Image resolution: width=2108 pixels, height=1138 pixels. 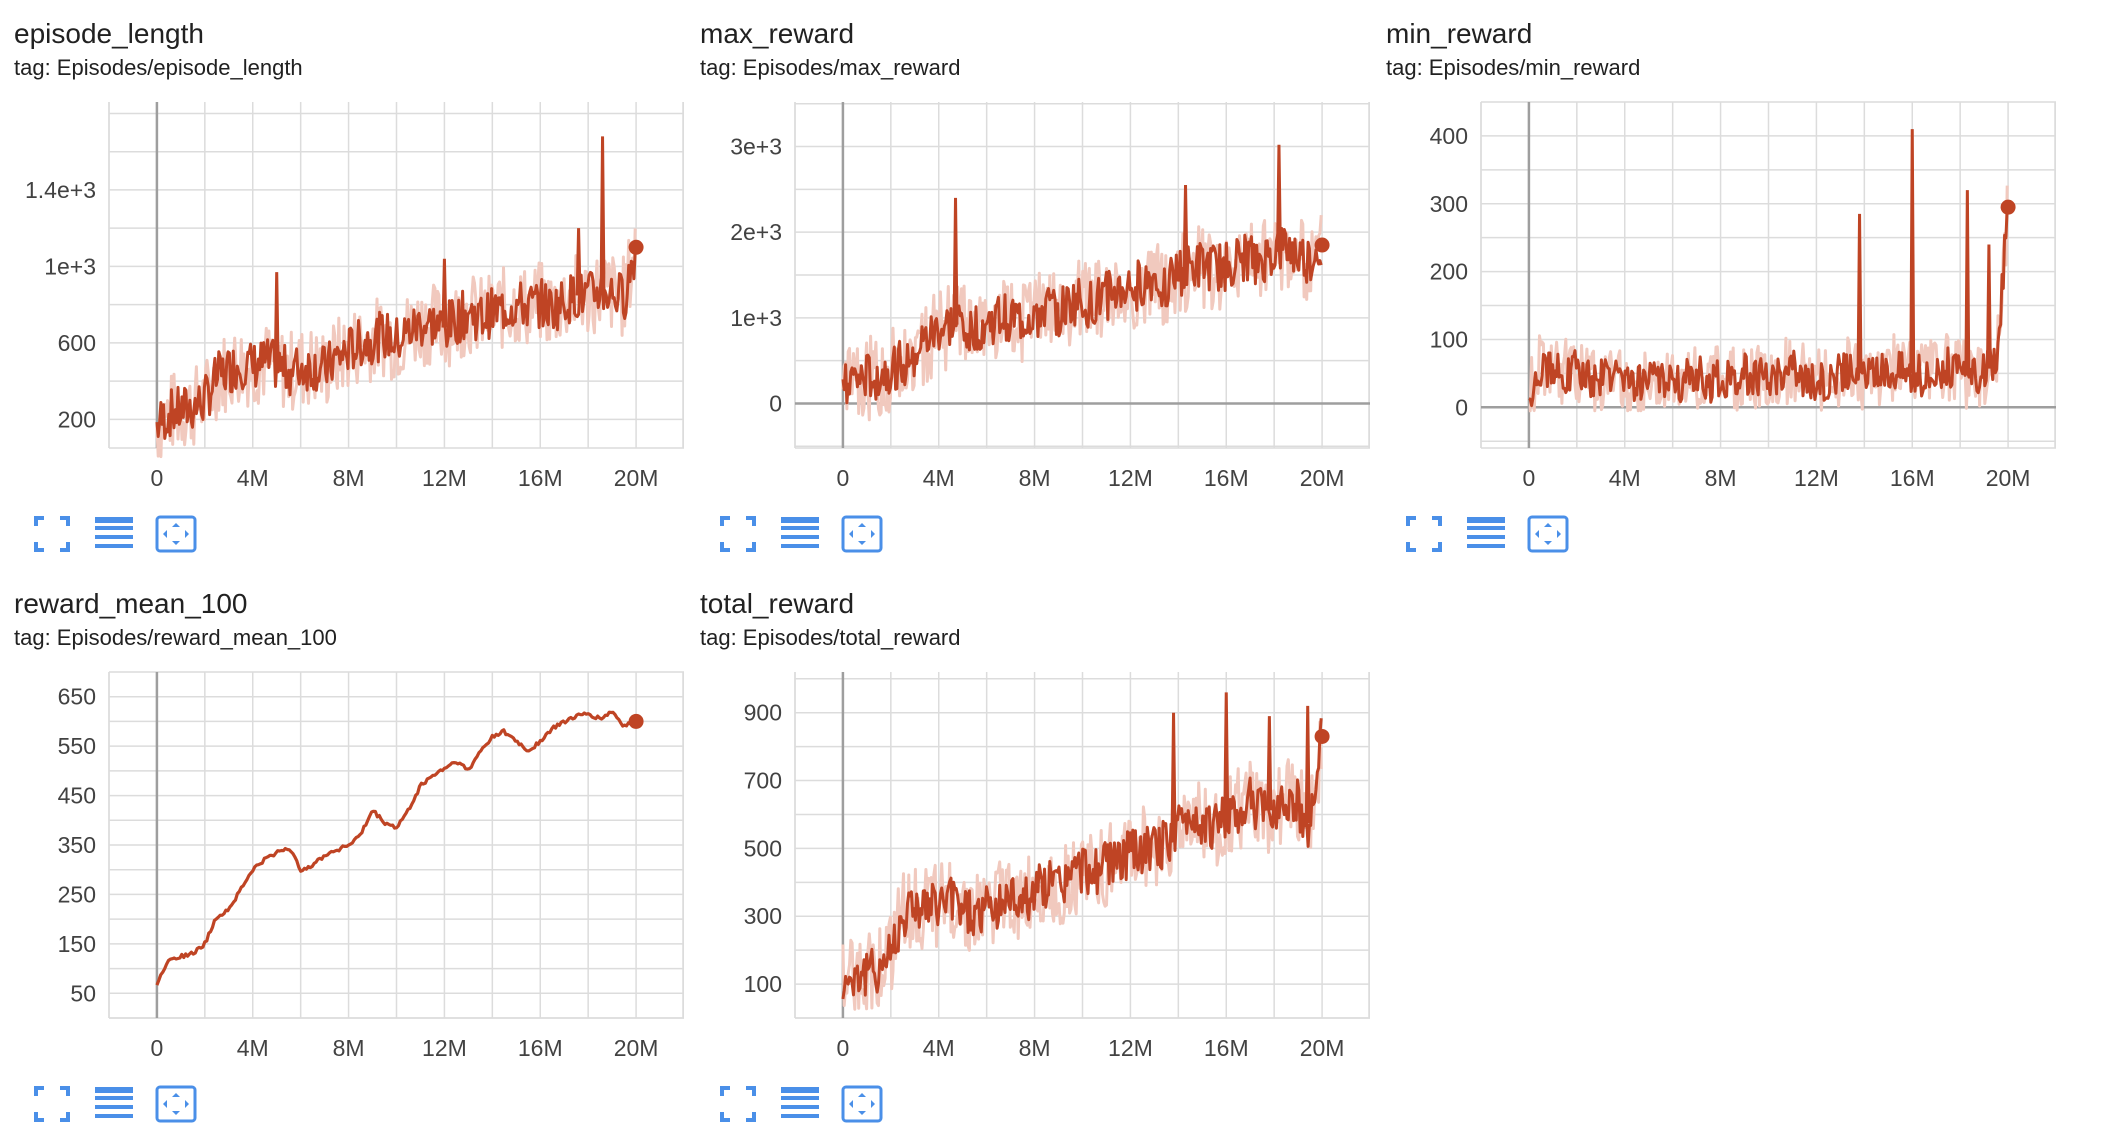 What do you see at coordinates (77, 343) in the screenshot?
I see `y-tick-label: 600` at bounding box center [77, 343].